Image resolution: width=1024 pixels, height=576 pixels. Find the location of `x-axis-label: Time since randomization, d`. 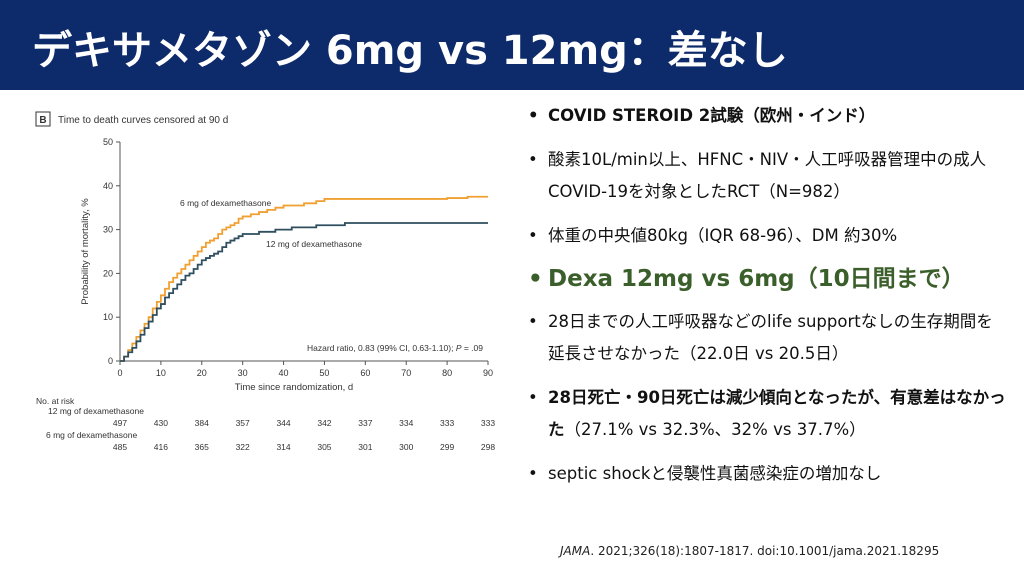

x-axis-label: Time since randomization, d is located at coordinates (294, 387).